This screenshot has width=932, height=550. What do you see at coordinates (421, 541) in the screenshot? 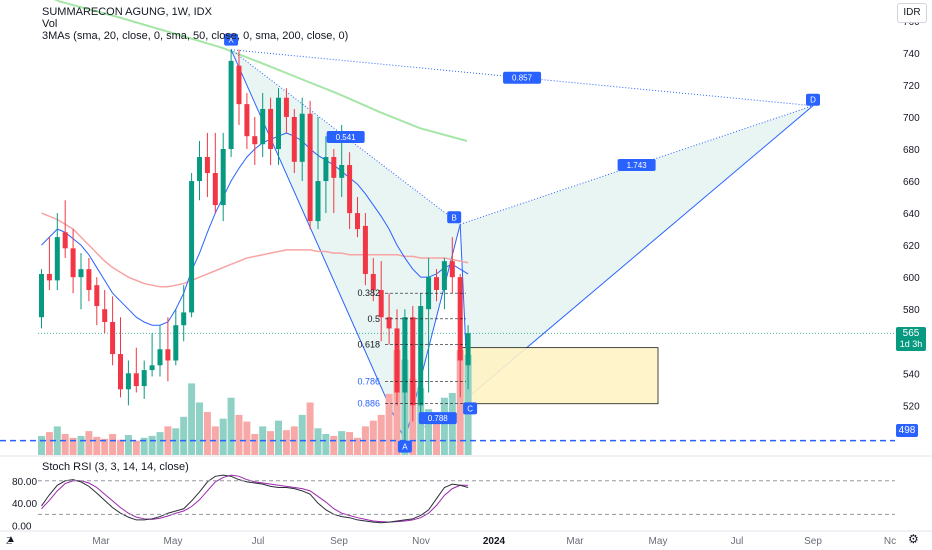
I see `time-tick-label: Nov` at bounding box center [421, 541].